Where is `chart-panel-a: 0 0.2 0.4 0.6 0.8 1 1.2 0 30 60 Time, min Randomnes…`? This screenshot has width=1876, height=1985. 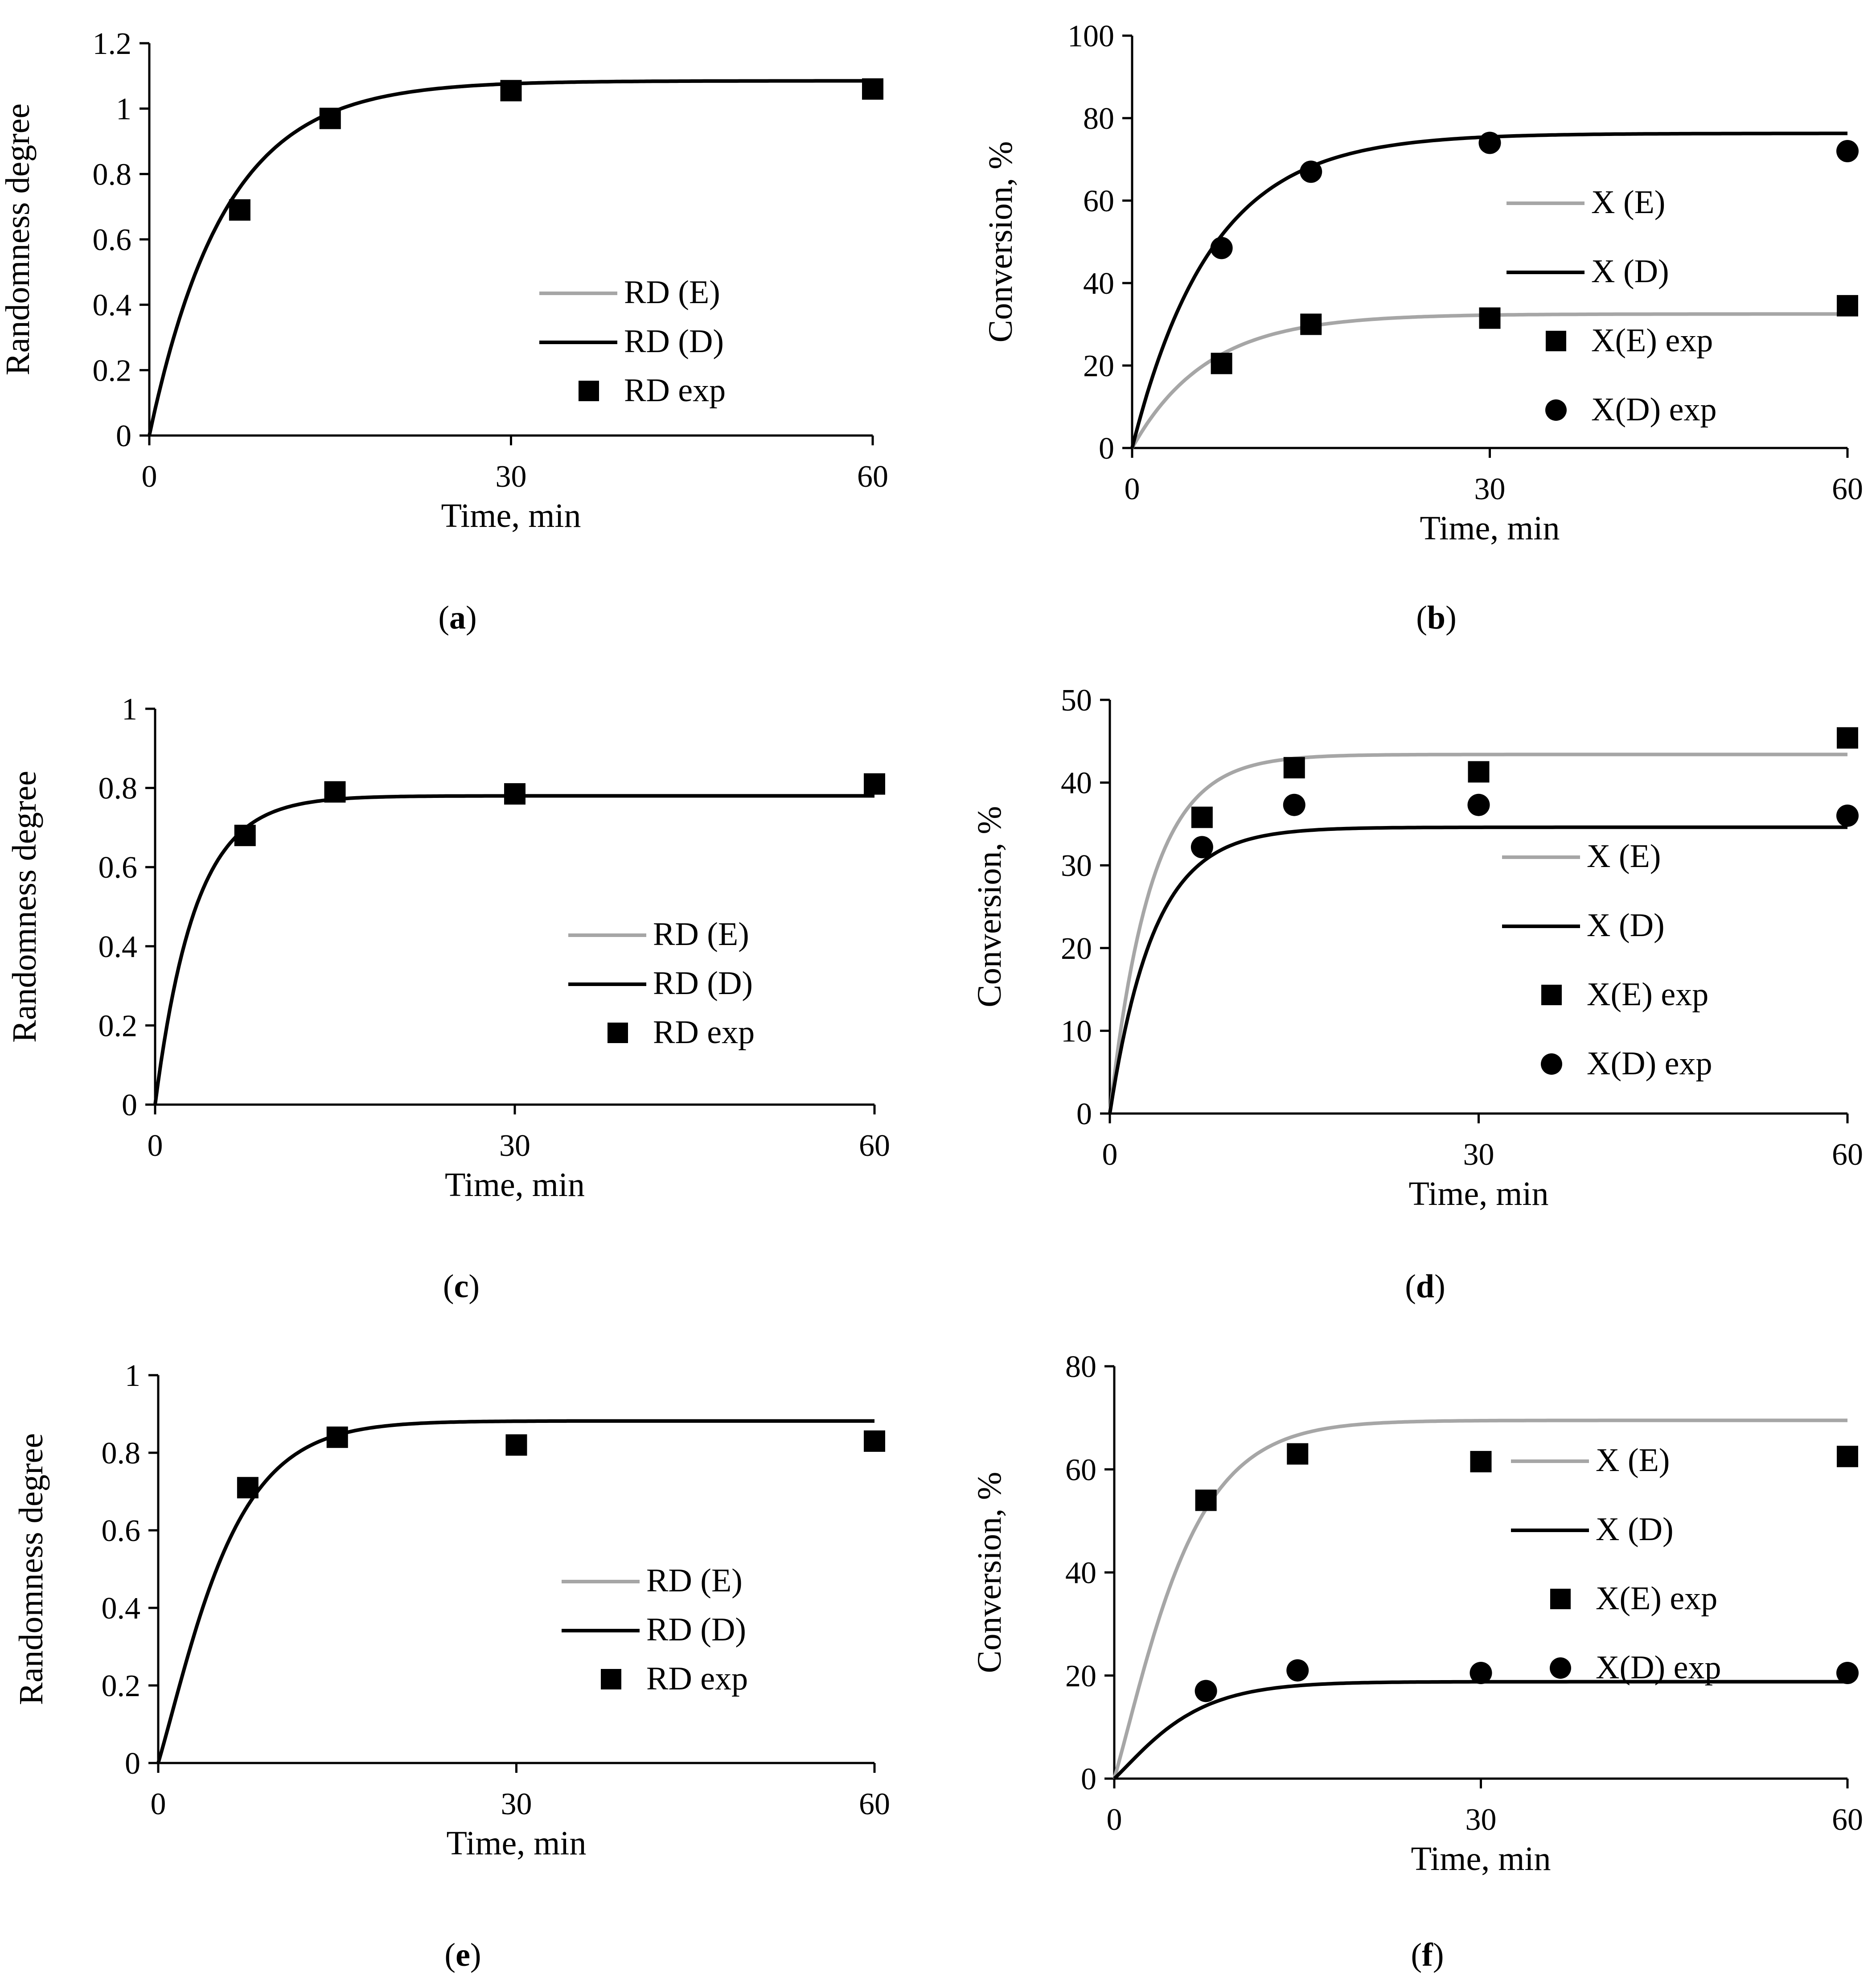
chart-panel-a: 0 0.2 0.4 0.6 0.8 1 1.2 0 30 60 Time, min Randomnes… is located at coordinates (444, 331).